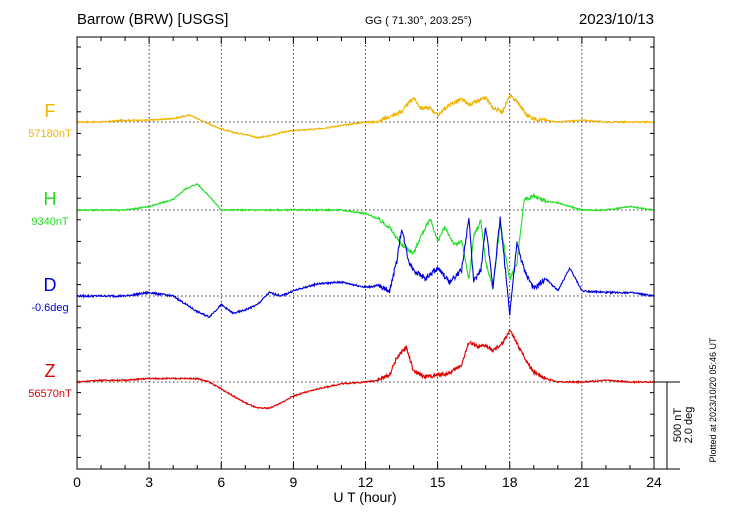  I want to click on channel-baseline-H: 9340nT, so click(50, 222).